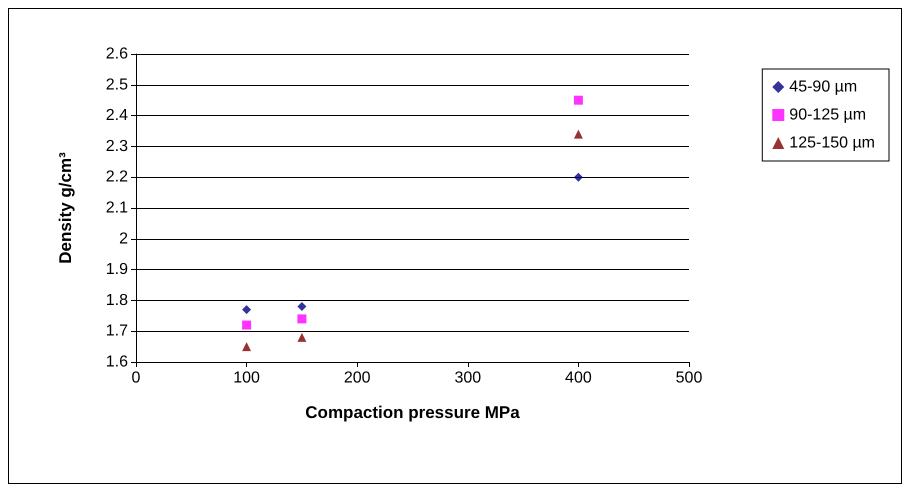  Describe the element at coordinates (468, 378) in the screenshot. I see `x-tick-label: 300` at that location.